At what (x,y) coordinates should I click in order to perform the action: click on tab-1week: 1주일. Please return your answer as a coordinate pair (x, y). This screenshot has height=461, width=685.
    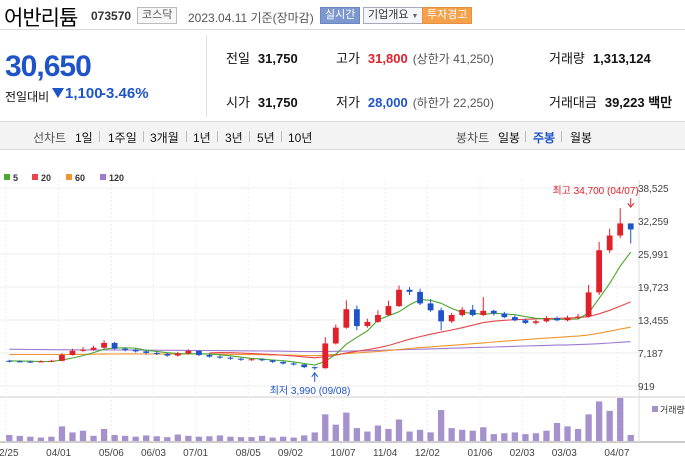
    Looking at the image, I should click on (122, 138).